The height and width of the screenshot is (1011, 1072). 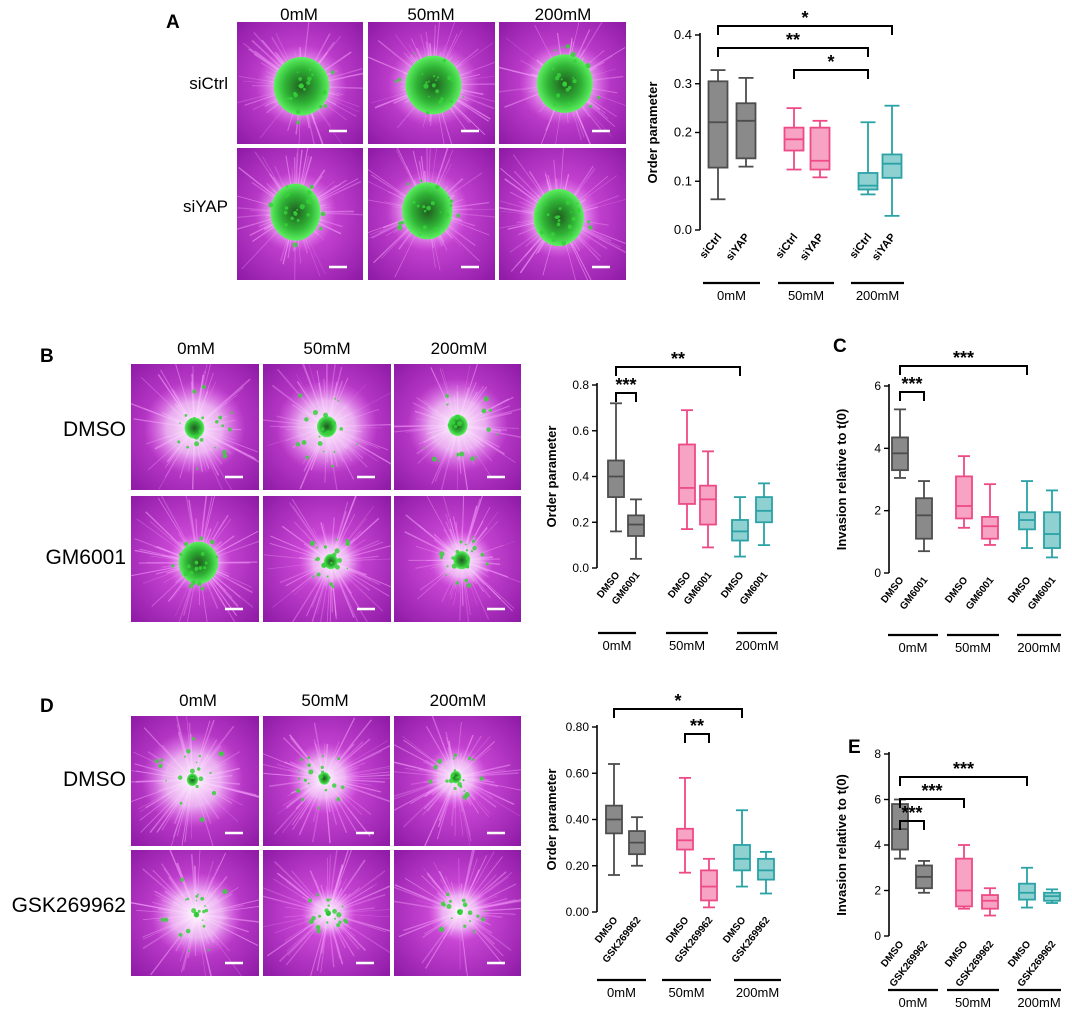 What do you see at coordinates (47, 706) in the screenshot?
I see `panel-letter-d: D` at bounding box center [47, 706].